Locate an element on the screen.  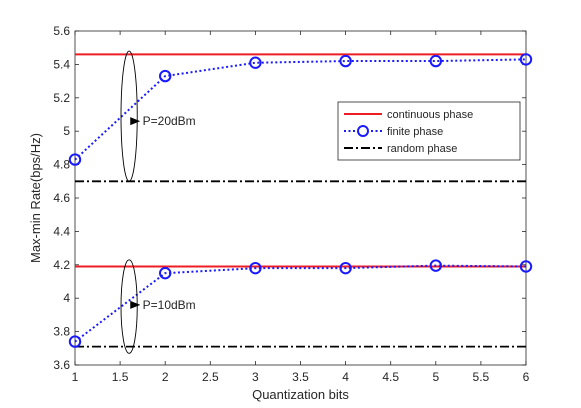
legend-label: random phase is located at coordinates (422, 149).